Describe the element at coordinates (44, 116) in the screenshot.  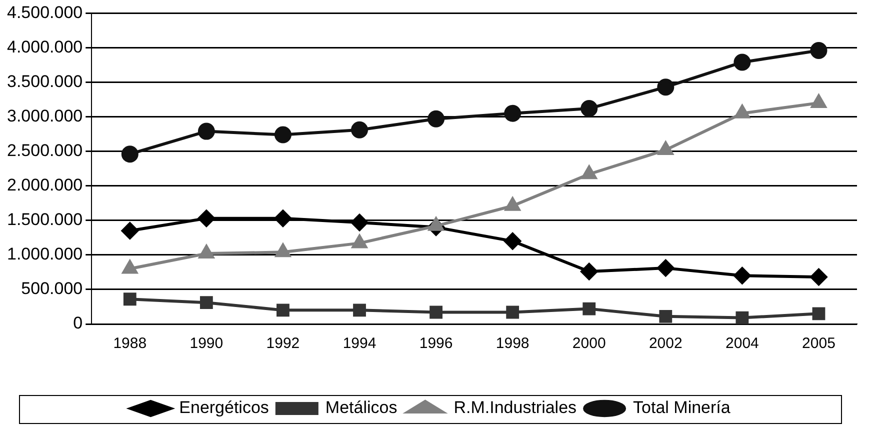
I see `y-tick-label: 3.000.000` at that location.